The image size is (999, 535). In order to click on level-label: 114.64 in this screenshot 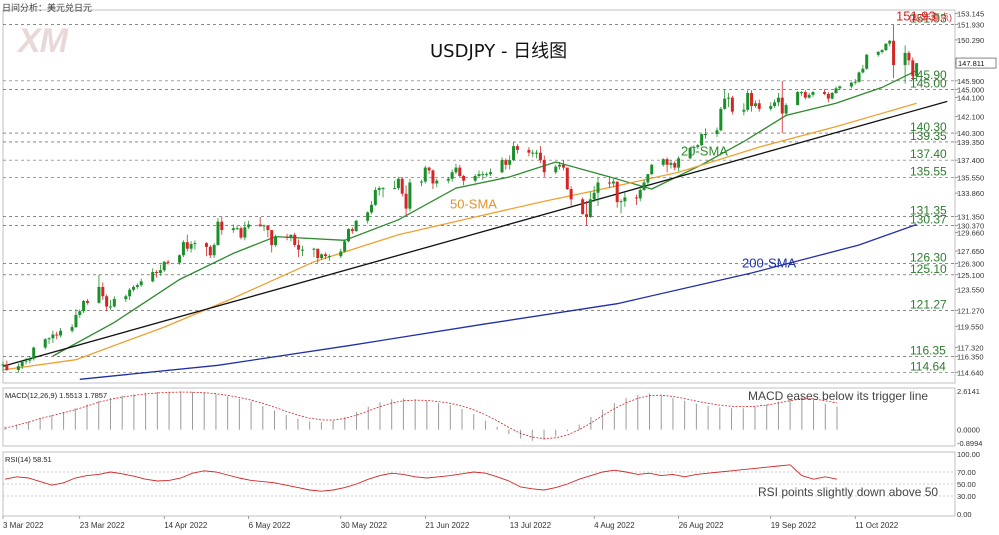, I will do `click(928, 366)`.